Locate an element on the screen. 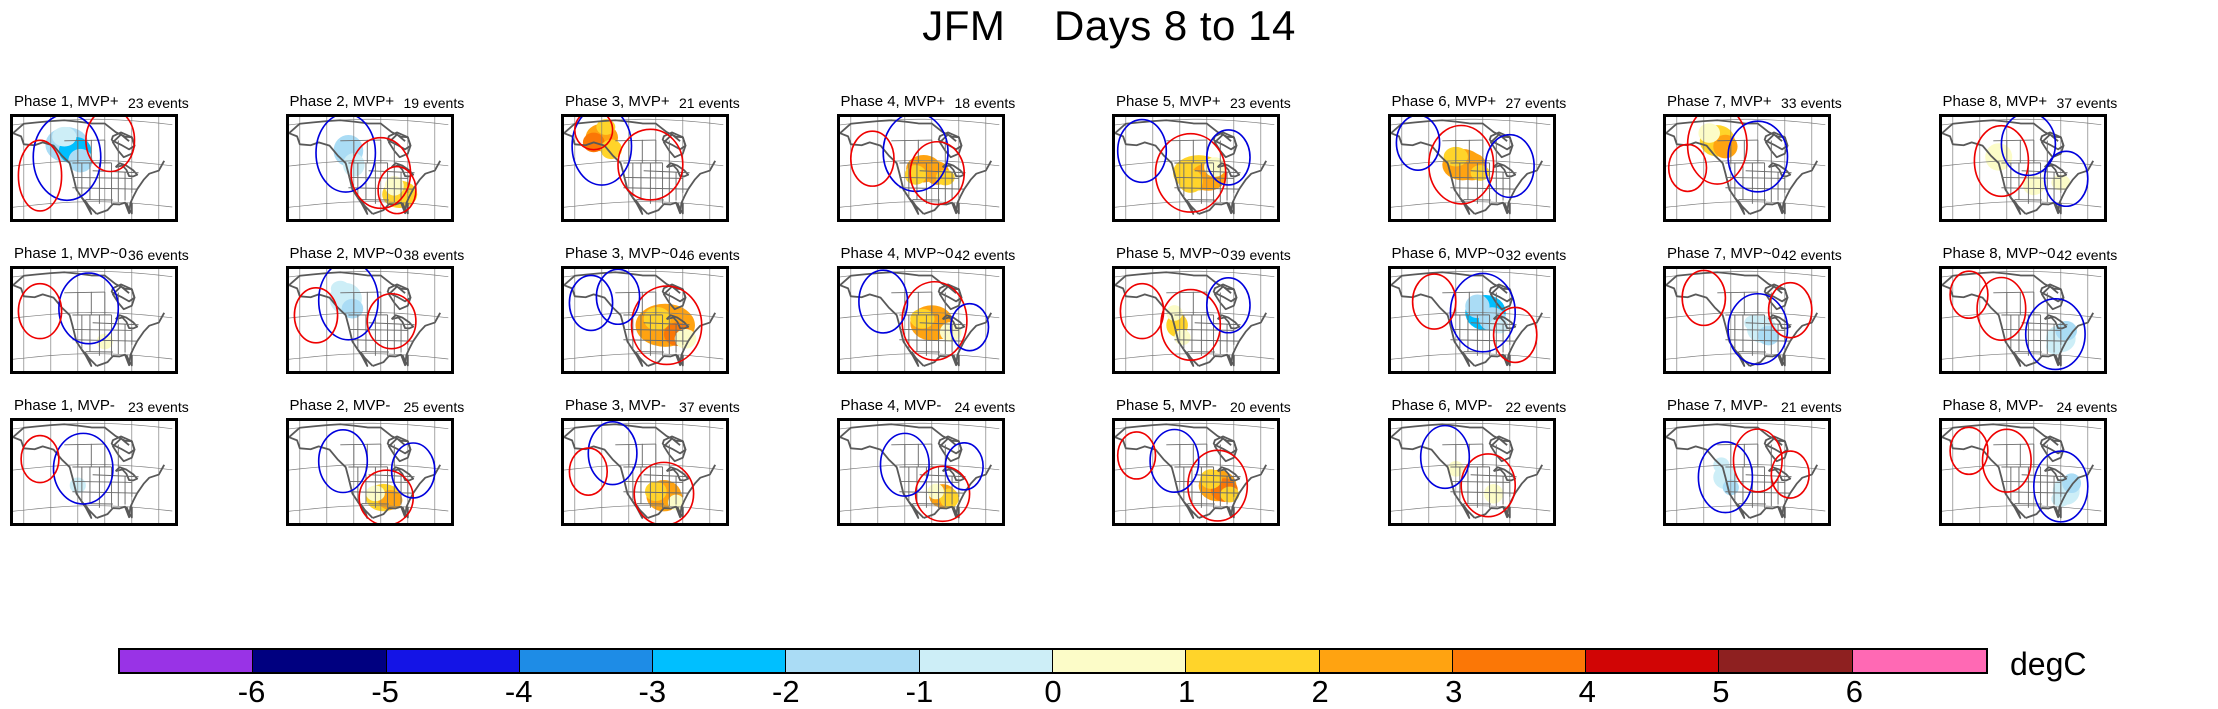 The height and width of the screenshot is (709, 2218). panel-event-count: 42 events is located at coordinates (985, 255).